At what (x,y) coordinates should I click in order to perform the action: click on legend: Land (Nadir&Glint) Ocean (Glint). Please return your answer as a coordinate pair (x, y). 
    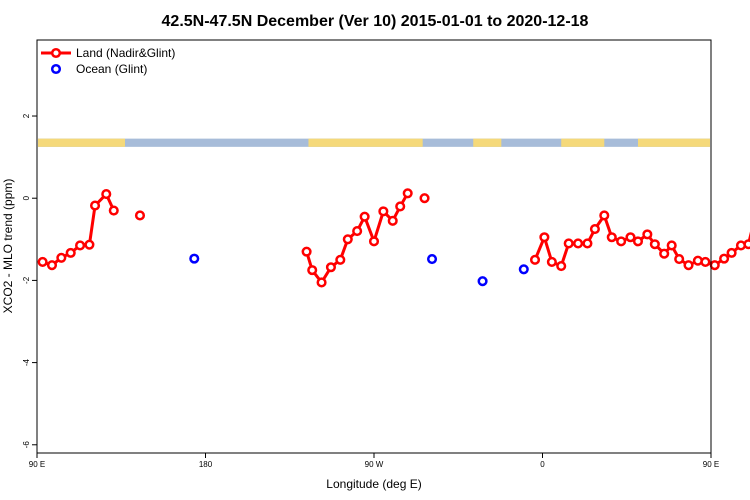
    Looking at the image, I should click on (108, 61).